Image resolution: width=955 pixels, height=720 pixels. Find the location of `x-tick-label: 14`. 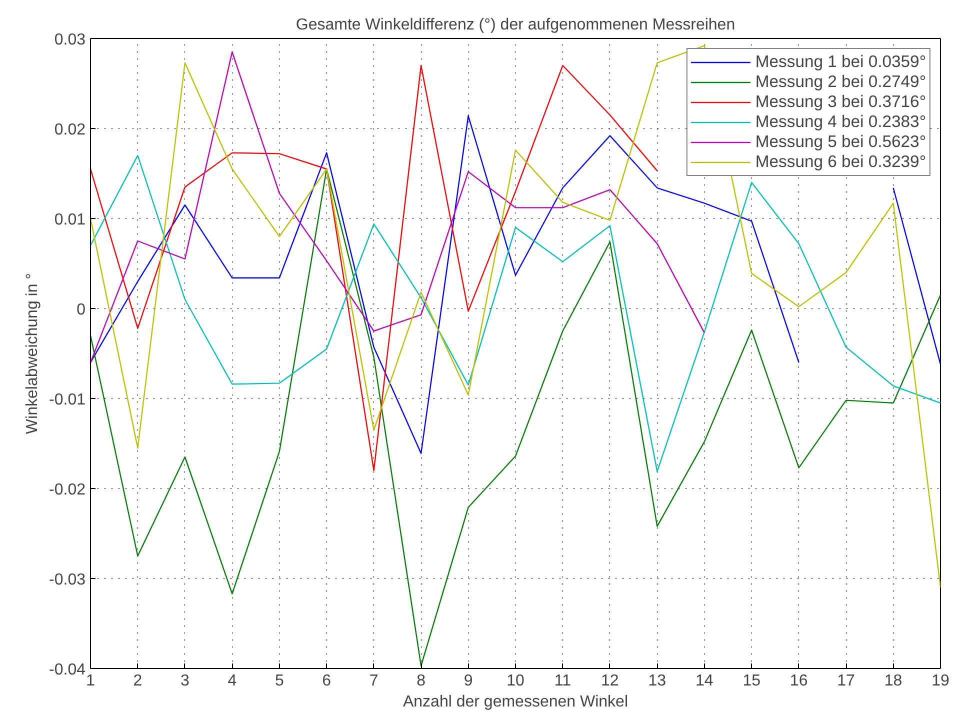

x-tick-label: 14 is located at coordinates (704, 681).